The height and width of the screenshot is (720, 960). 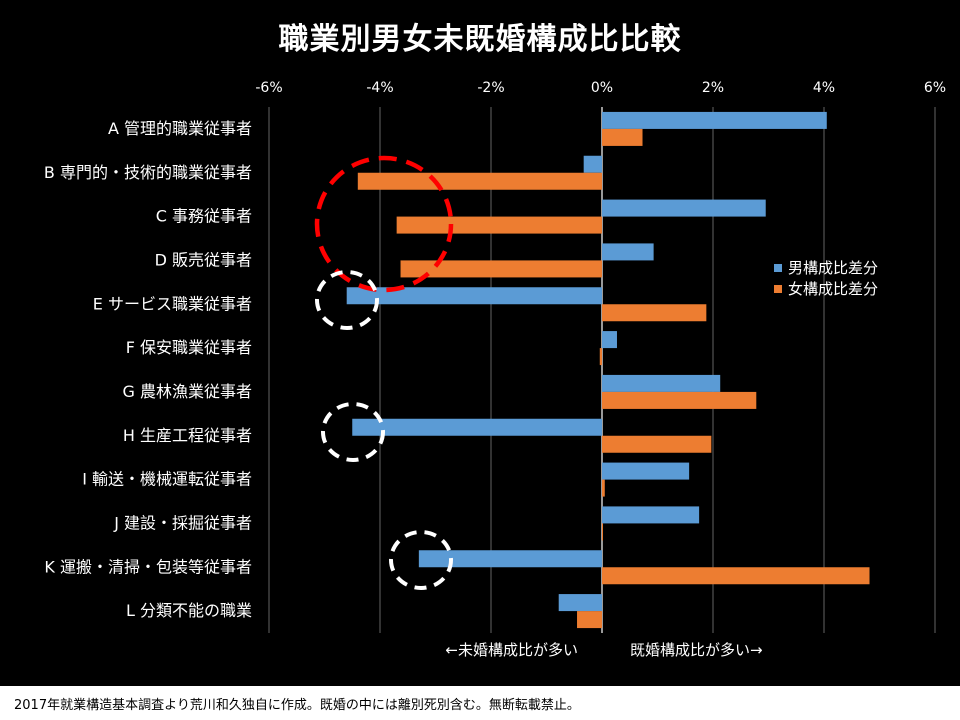 I want to click on category-label: E サービス職業従事者, so click(x=172, y=303).